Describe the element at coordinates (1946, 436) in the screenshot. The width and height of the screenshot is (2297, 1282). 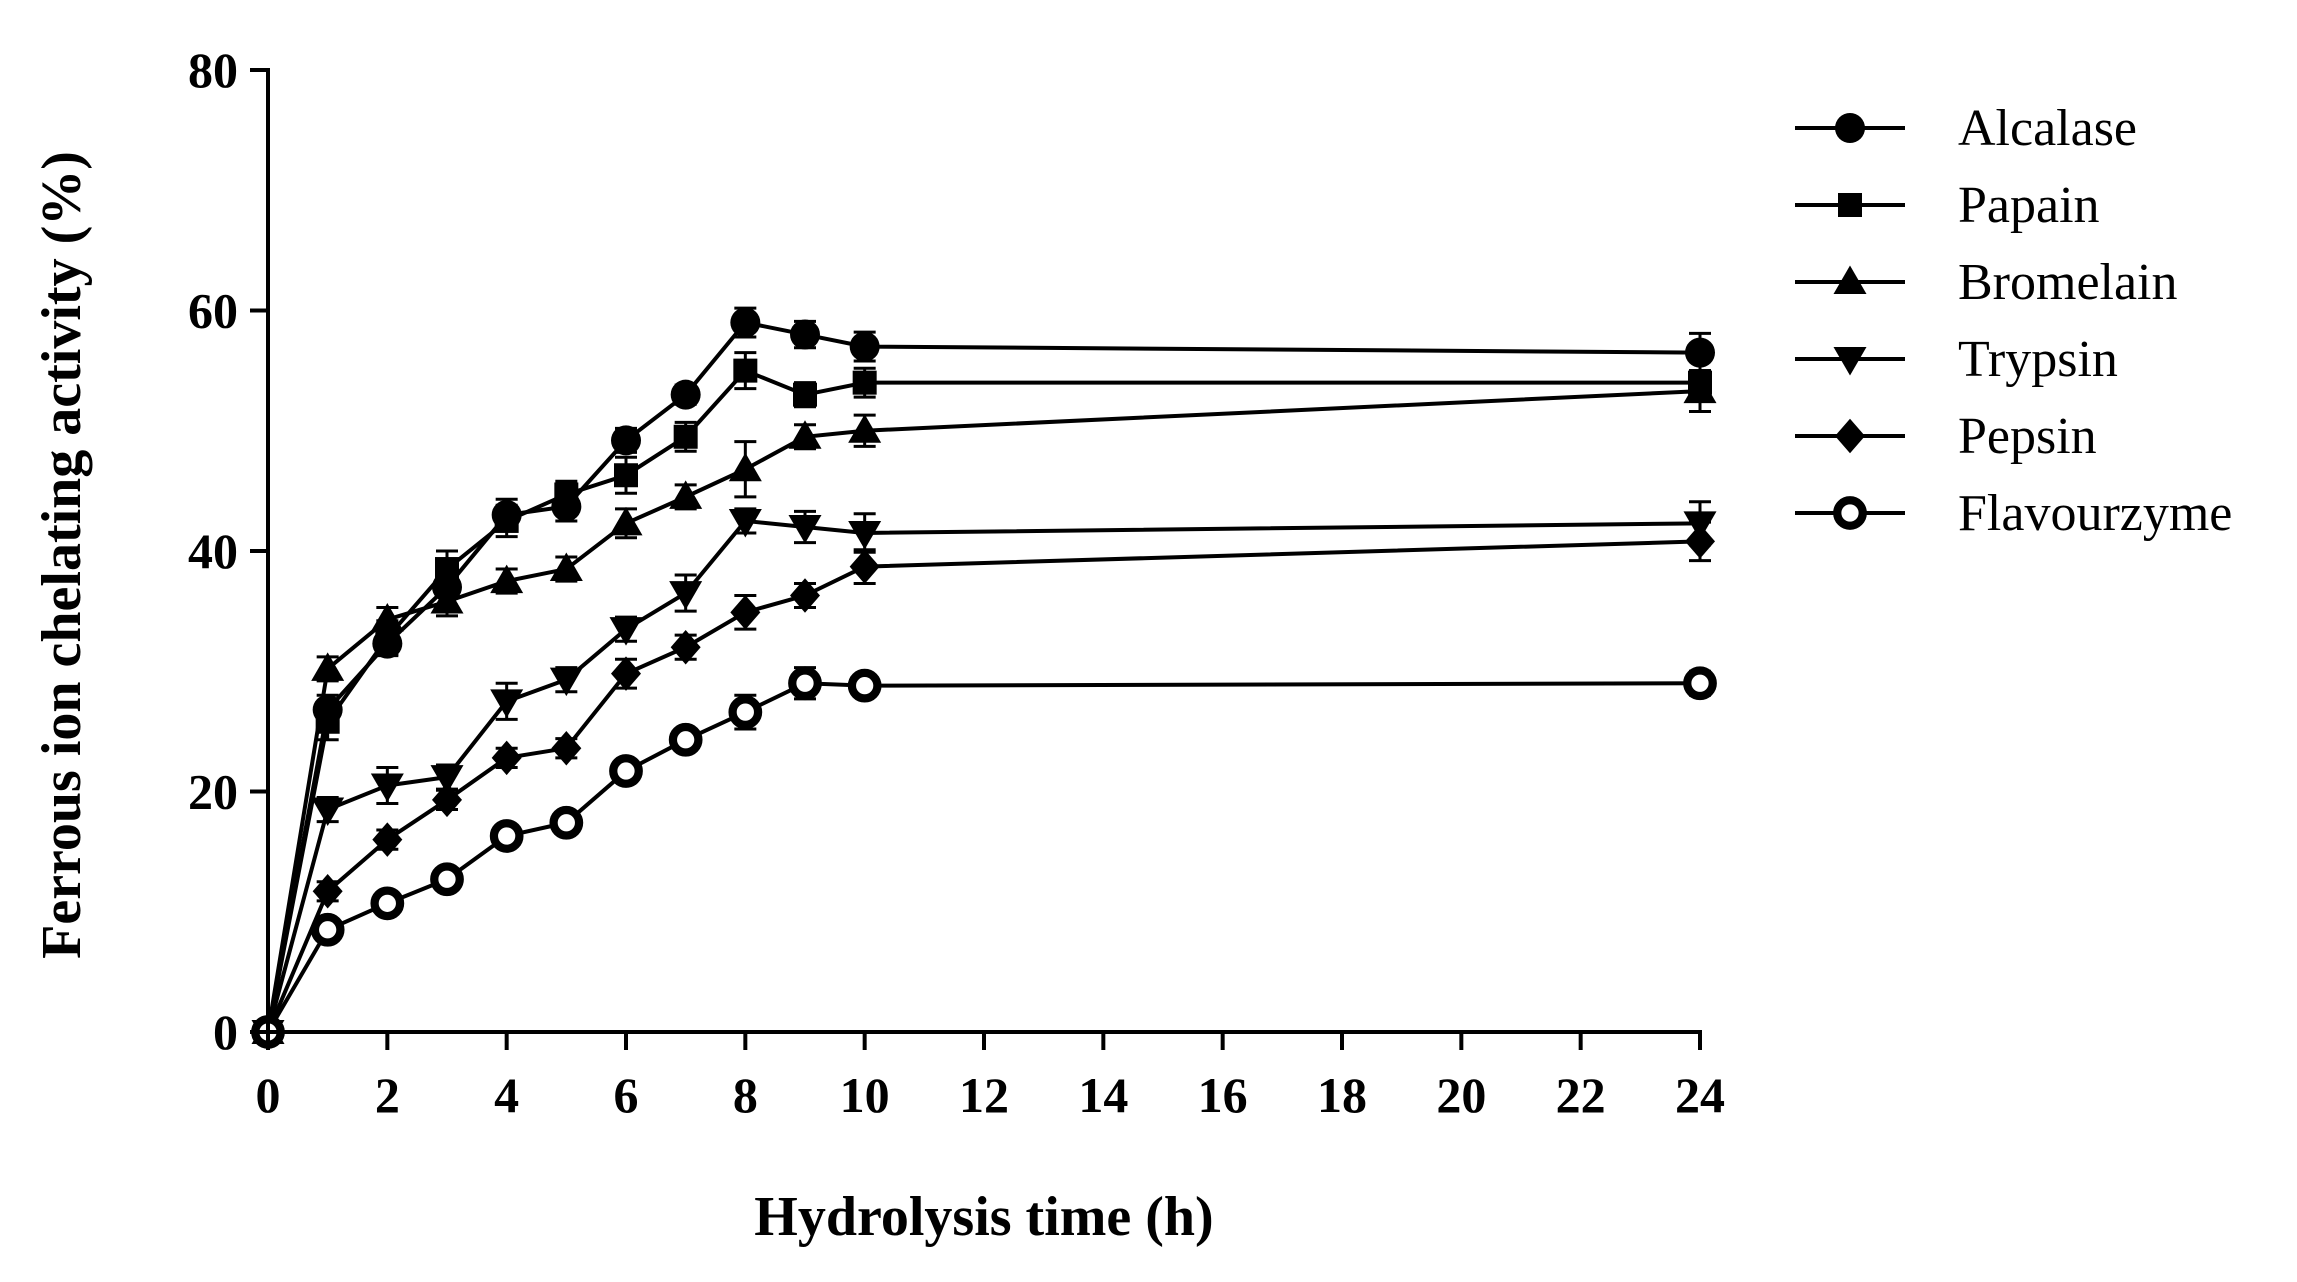
I see `legend-item-pepsin: Pepsin` at that location.